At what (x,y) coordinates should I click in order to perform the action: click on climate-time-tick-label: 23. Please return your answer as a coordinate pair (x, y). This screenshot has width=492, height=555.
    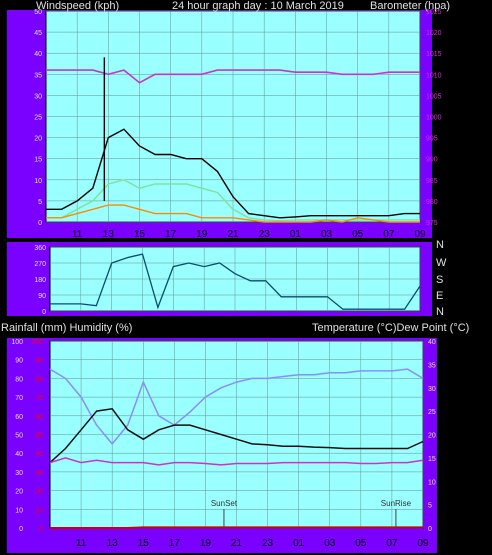
    Looking at the image, I should click on (268, 543).